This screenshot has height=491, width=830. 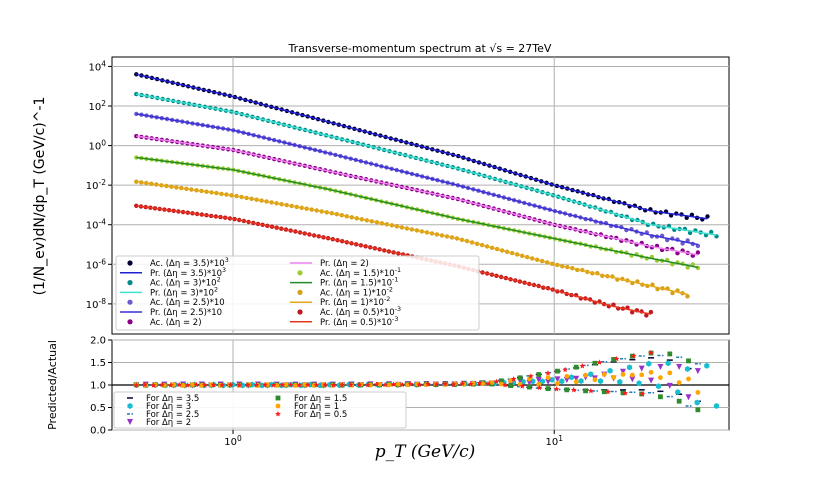 What do you see at coordinates (98, 431) in the screenshot?
I see `y-tick-label: 0.0` at bounding box center [98, 431].